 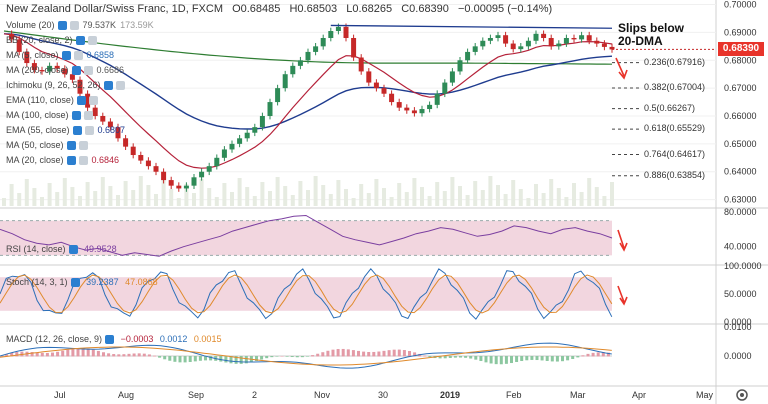 I want to click on indicator-row: Volume (20) 79.537K 173.59K, so click(x=80, y=25).